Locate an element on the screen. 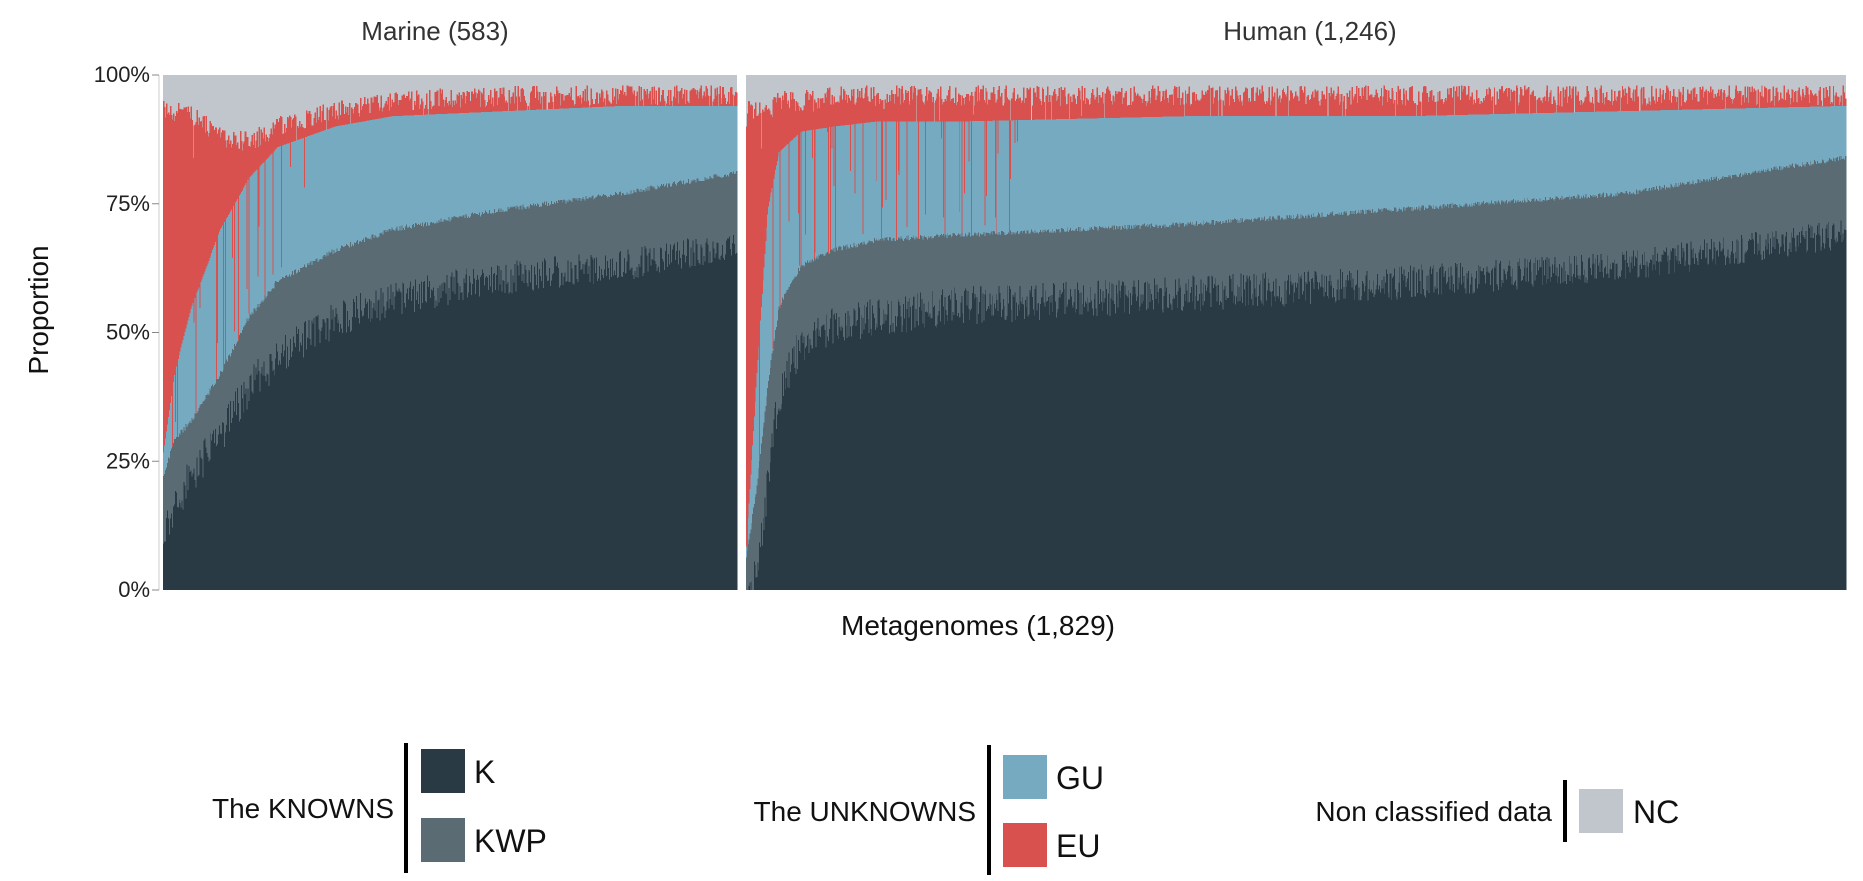 The image size is (1863, 881). y-tick-label: 50% is located at coordinates (128, 332).